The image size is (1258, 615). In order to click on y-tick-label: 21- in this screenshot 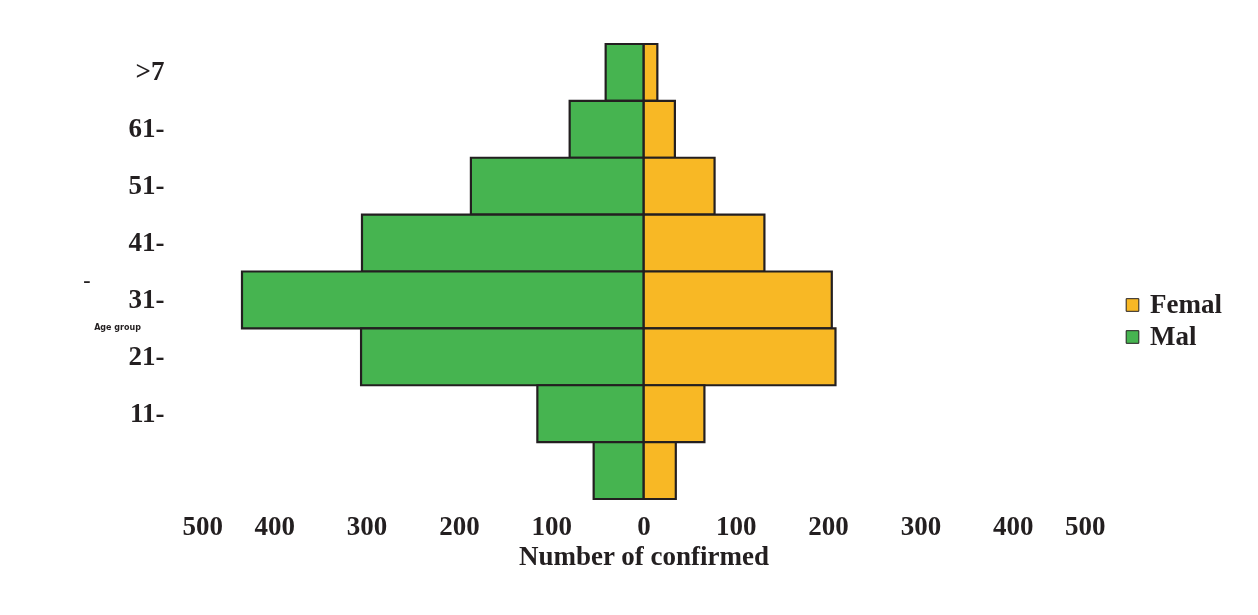, I will do `click(146, 355)`.